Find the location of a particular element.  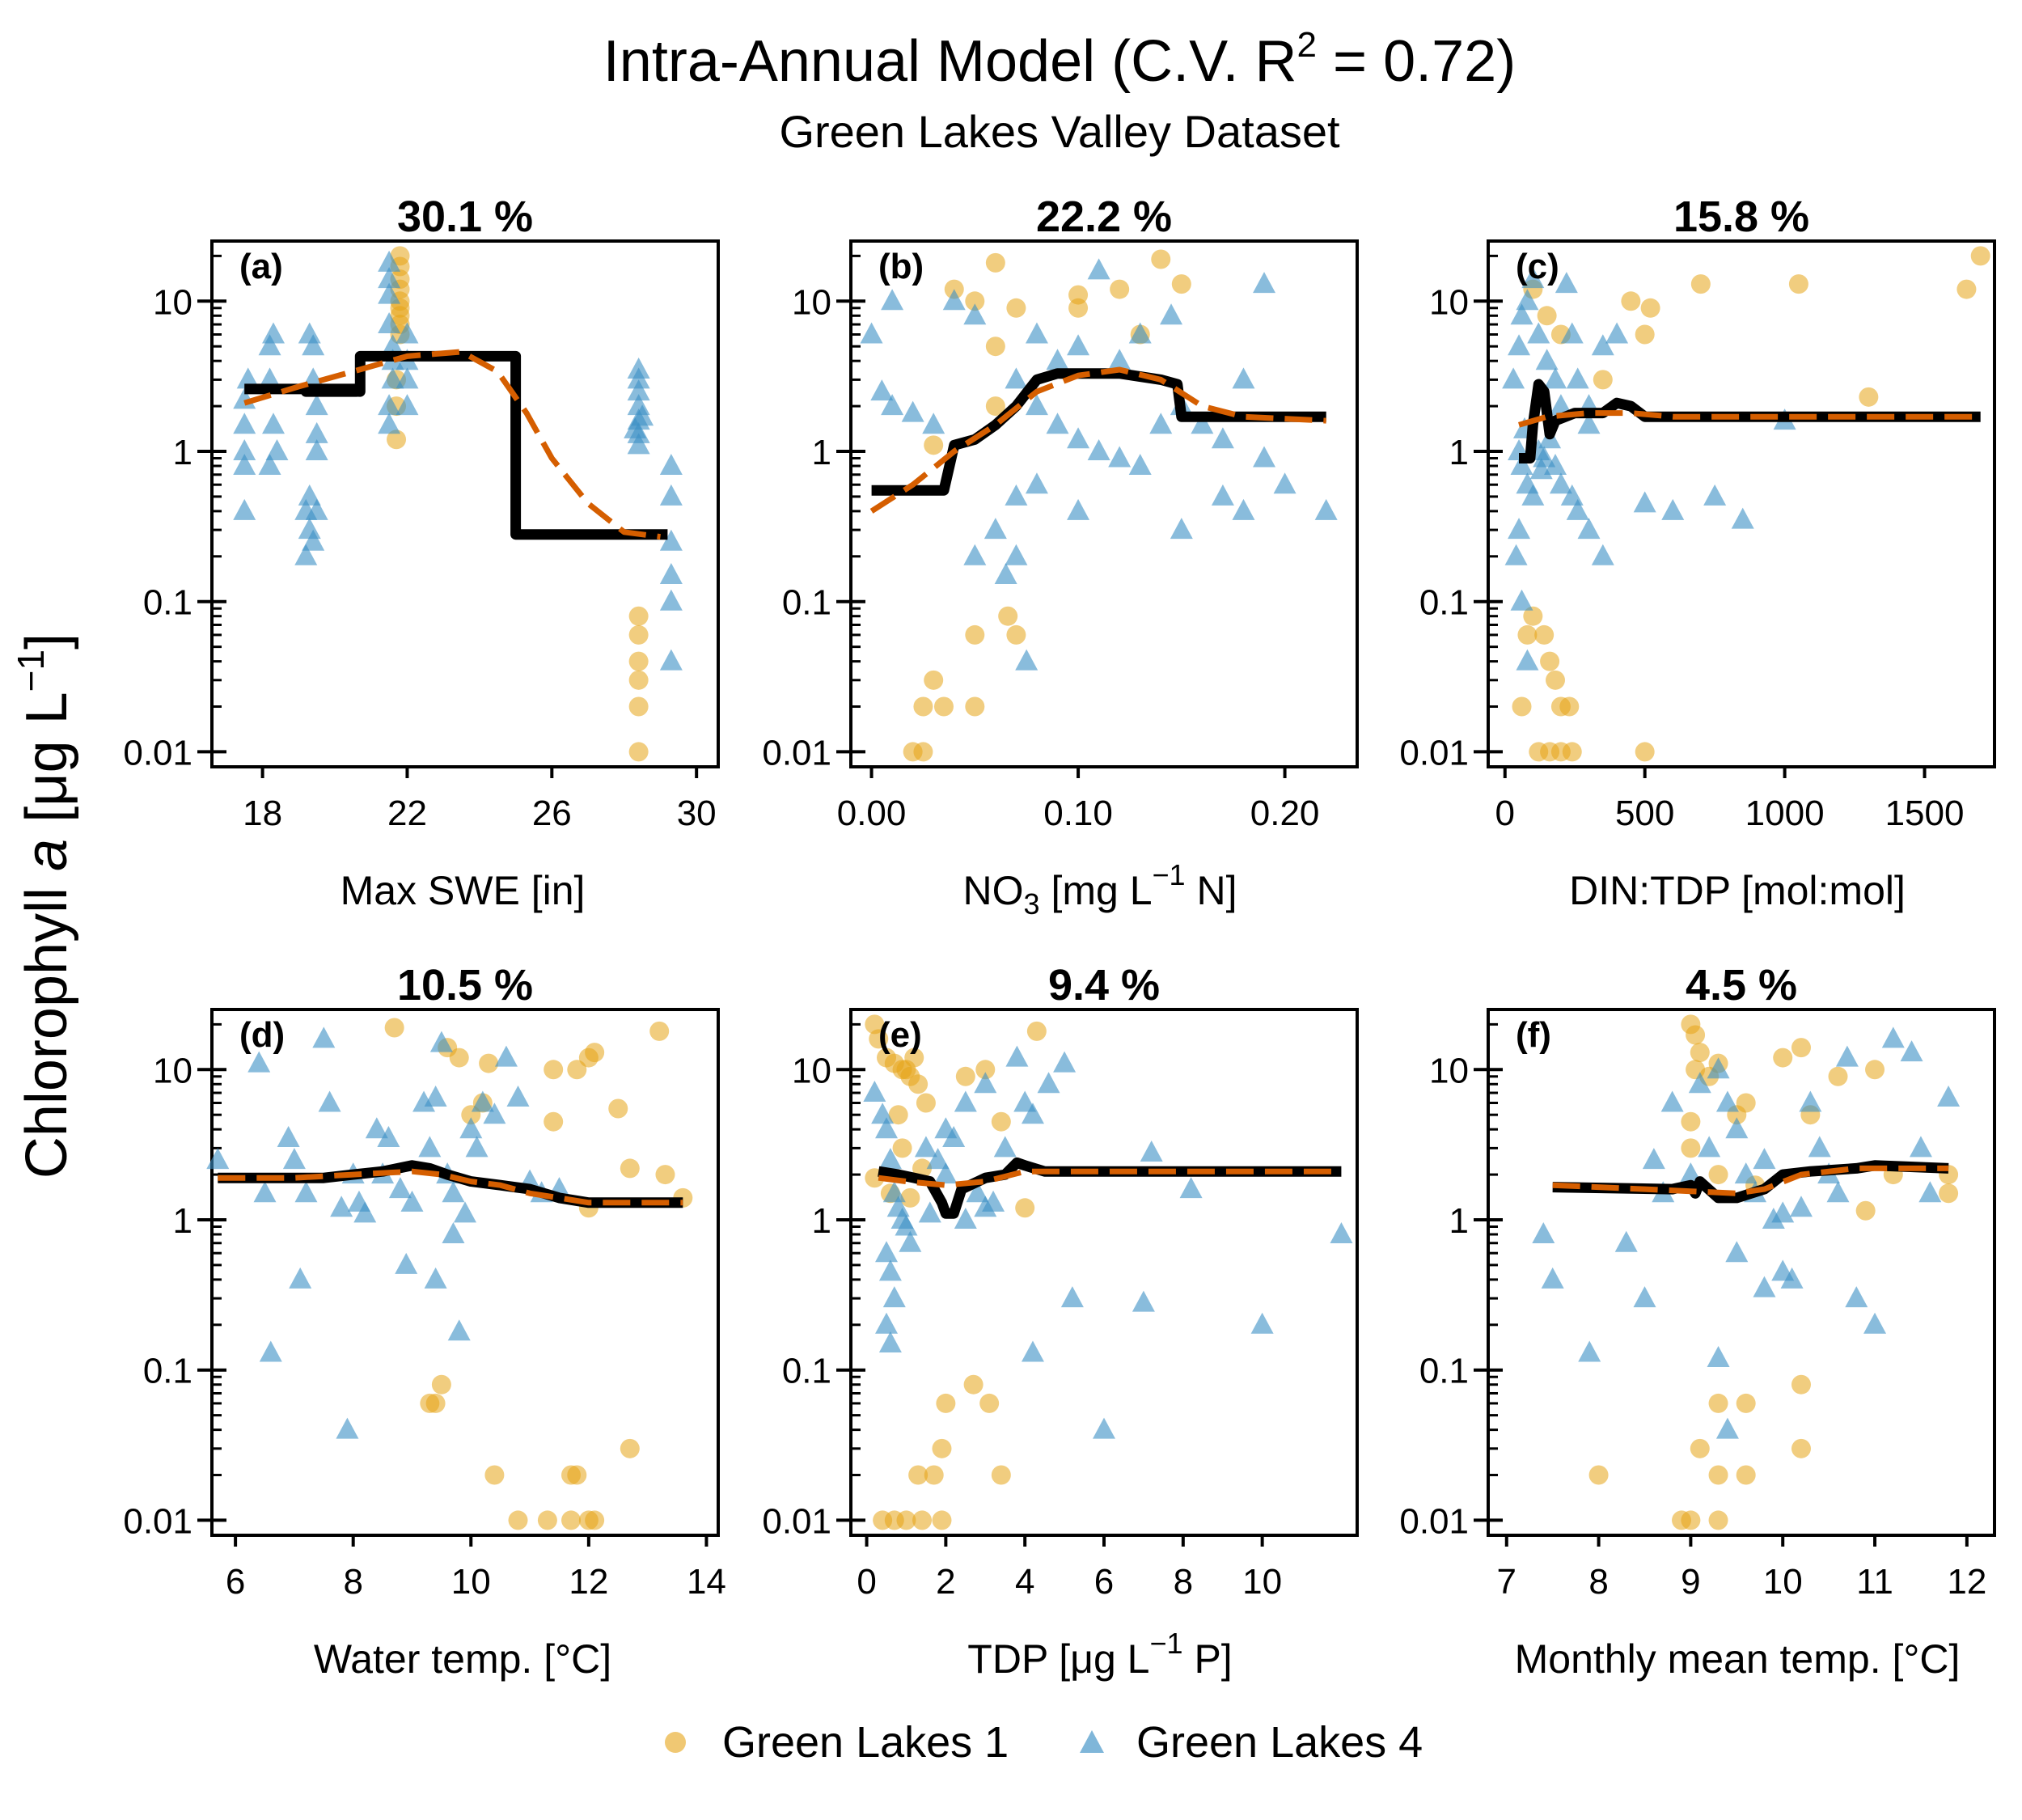

x-tick-label: 2 is located at coordinates (945, 1582).